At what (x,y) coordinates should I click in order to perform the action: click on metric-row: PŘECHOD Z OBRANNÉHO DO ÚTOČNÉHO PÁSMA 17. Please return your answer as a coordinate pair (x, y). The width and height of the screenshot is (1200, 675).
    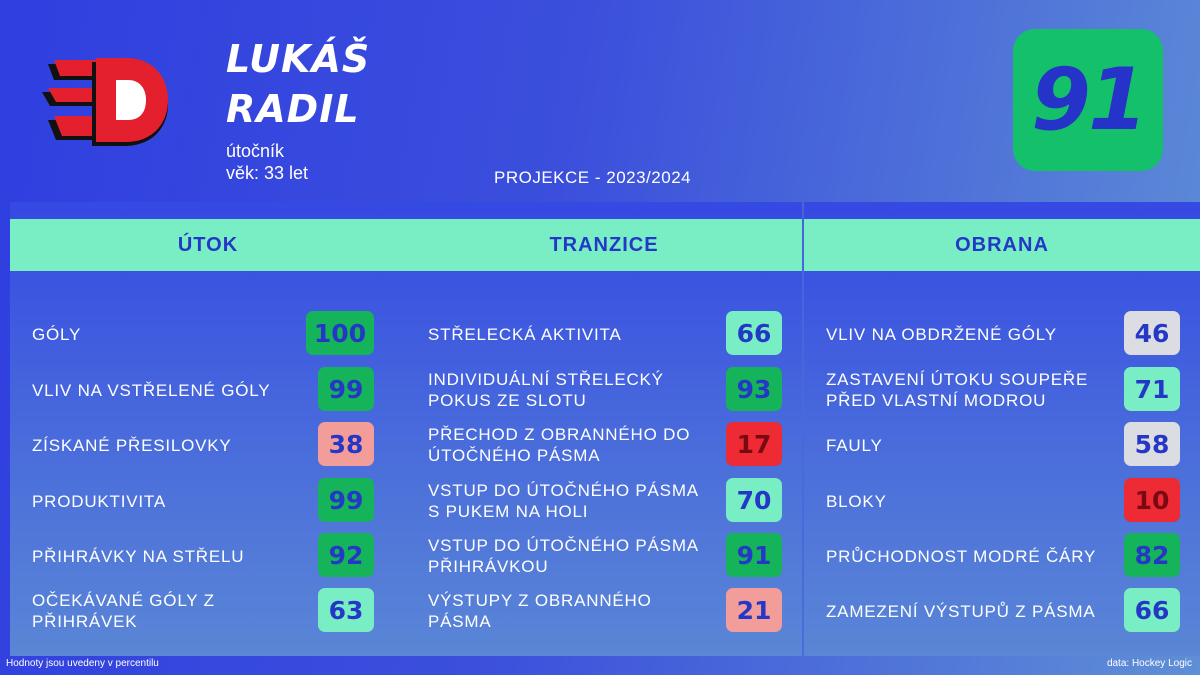
    Looking at the image, I should click on (604, 445).